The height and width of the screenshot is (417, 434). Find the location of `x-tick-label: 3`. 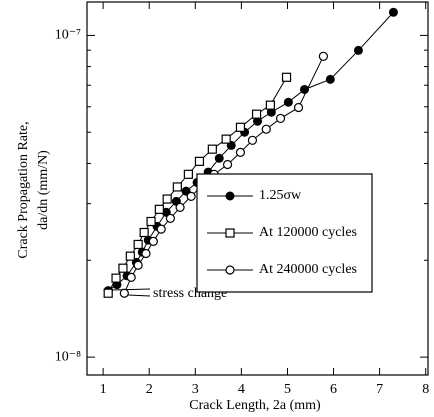

x-tick-label: 3 is located at coordinates (195, 389).